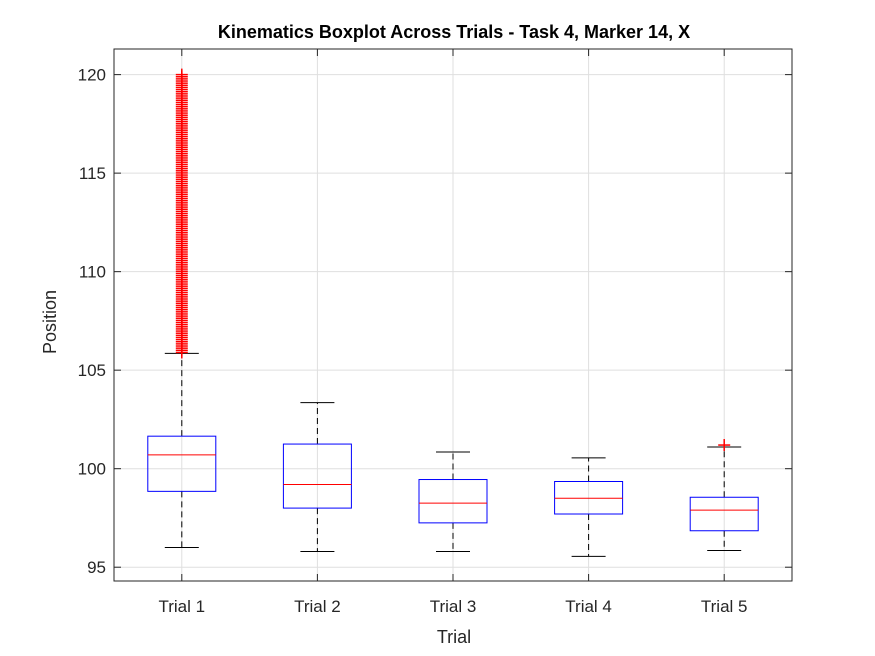 This screenshot has height=656, width=875. Describe the element at coordinates (453, 606) in the screenshot. I see `x-tick-label: Trial 3` at that location.